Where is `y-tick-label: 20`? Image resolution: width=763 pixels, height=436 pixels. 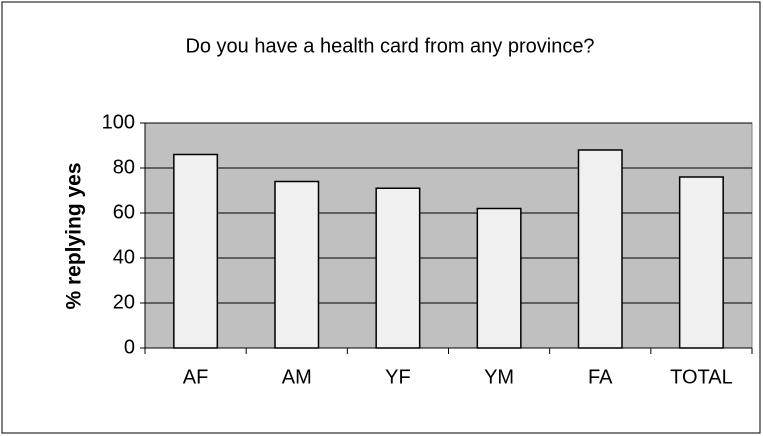
y-tick-label: 20 is located at coordinates (124, 302).